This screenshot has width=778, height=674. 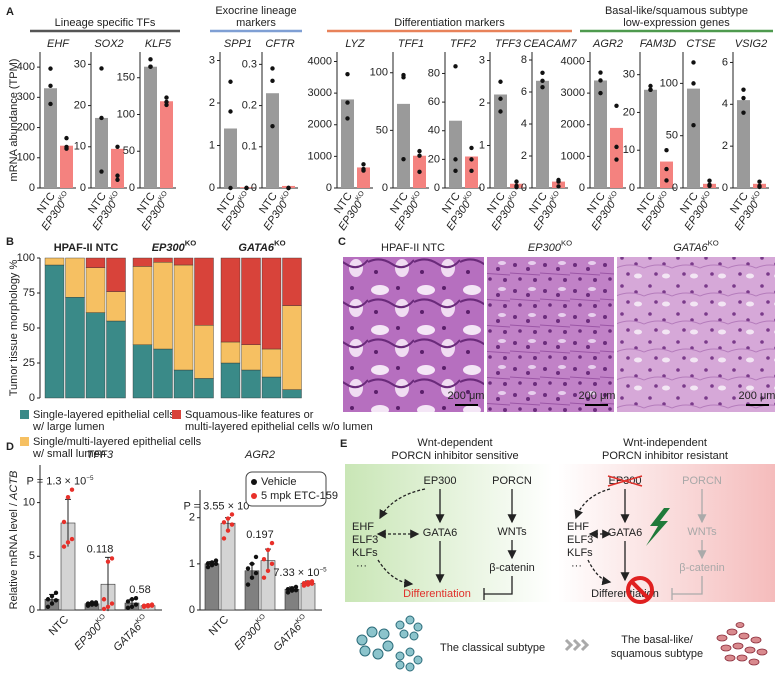 I want to click on legend-label: 5 mpk ETC-159, so click(x=299, y=496).